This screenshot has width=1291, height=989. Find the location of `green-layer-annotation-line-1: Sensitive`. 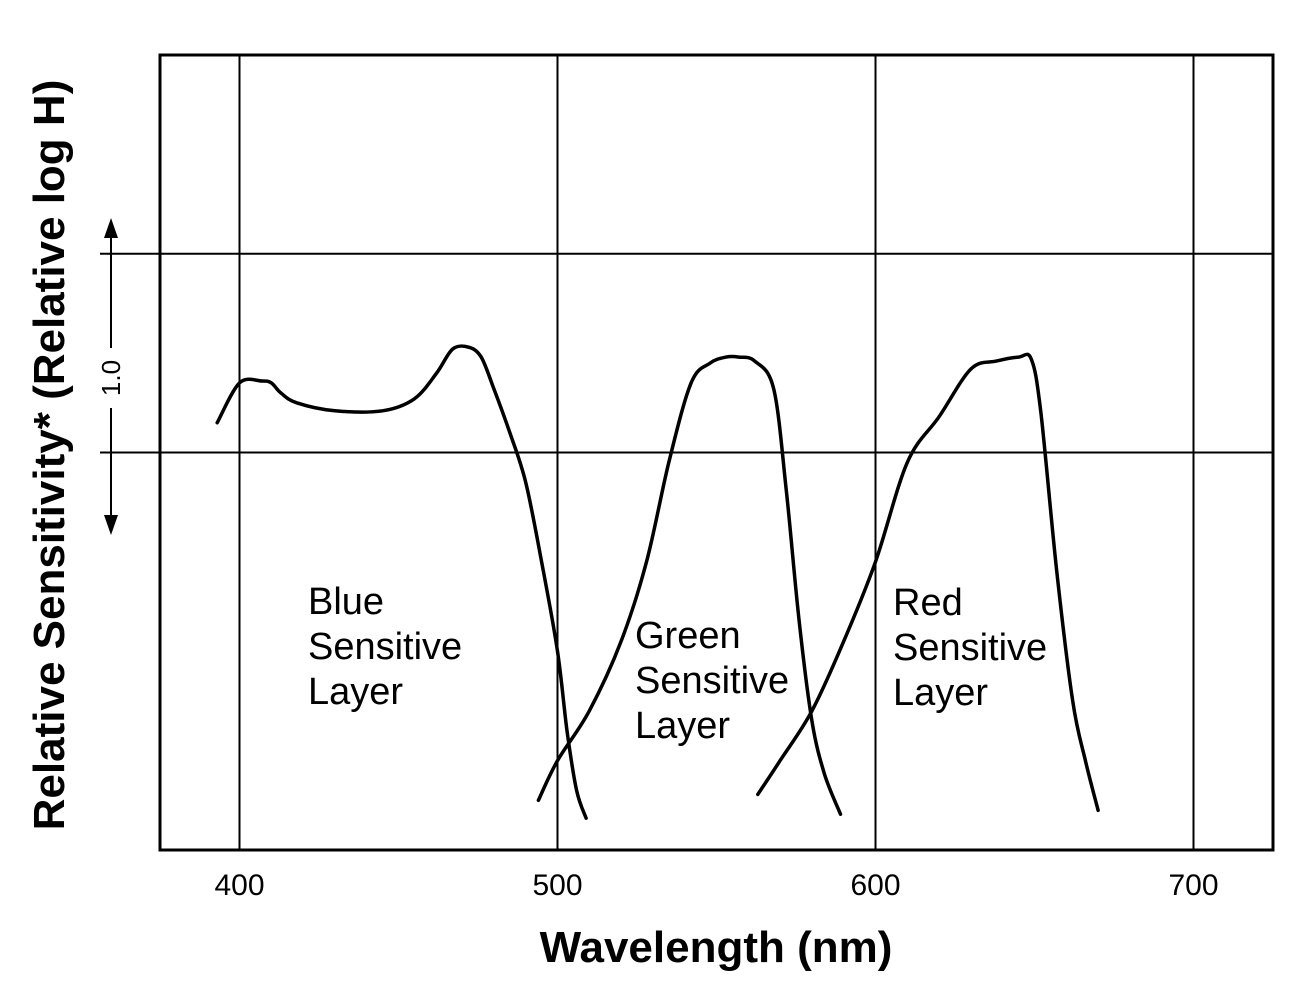

green-layer-annotation-line-1: Sensitive is located at coordinates (712, 681).